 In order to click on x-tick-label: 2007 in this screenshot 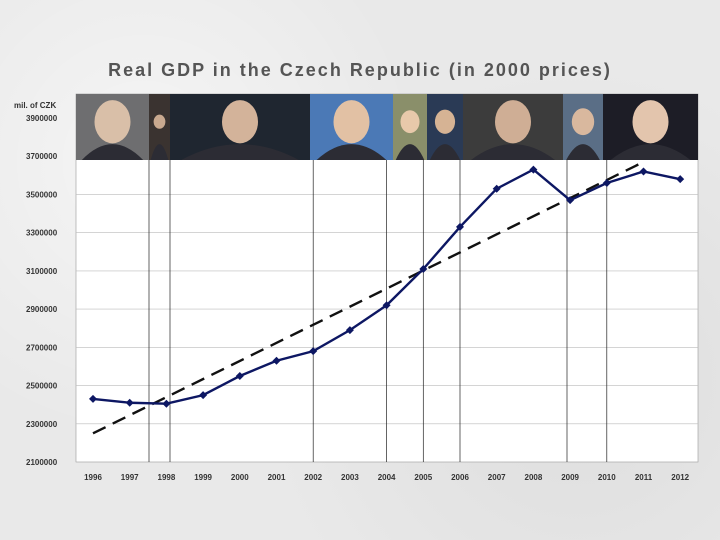, I will do `click(497, 477)`.